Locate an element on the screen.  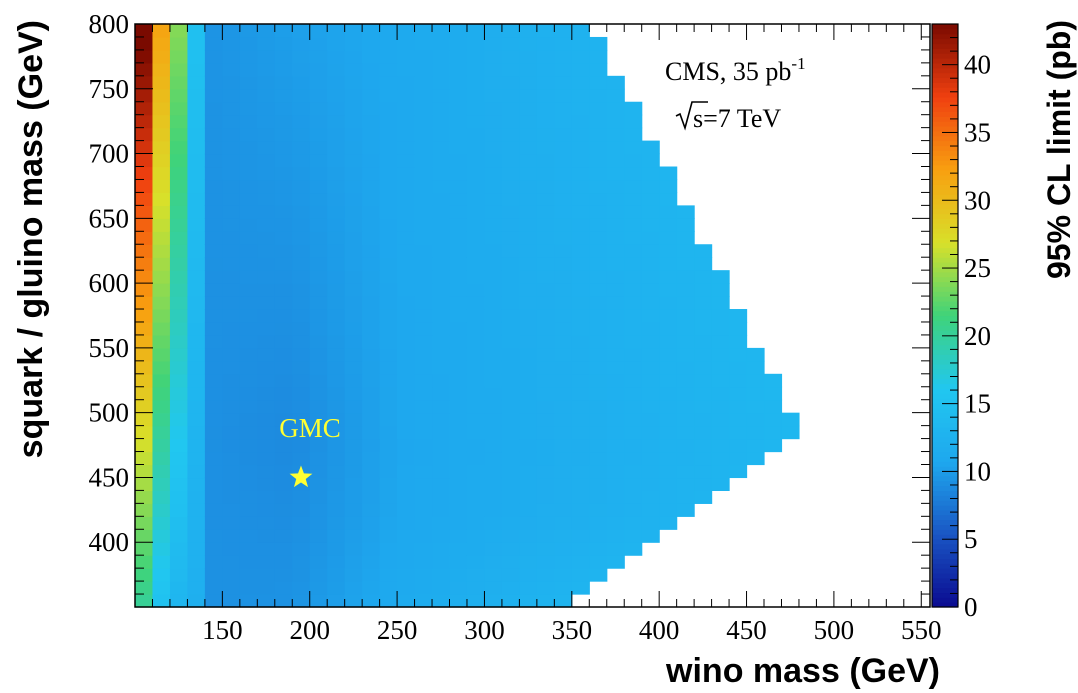
y-axis-title: squark / gluino mass (GeV) is located at coordinates (31, 239).